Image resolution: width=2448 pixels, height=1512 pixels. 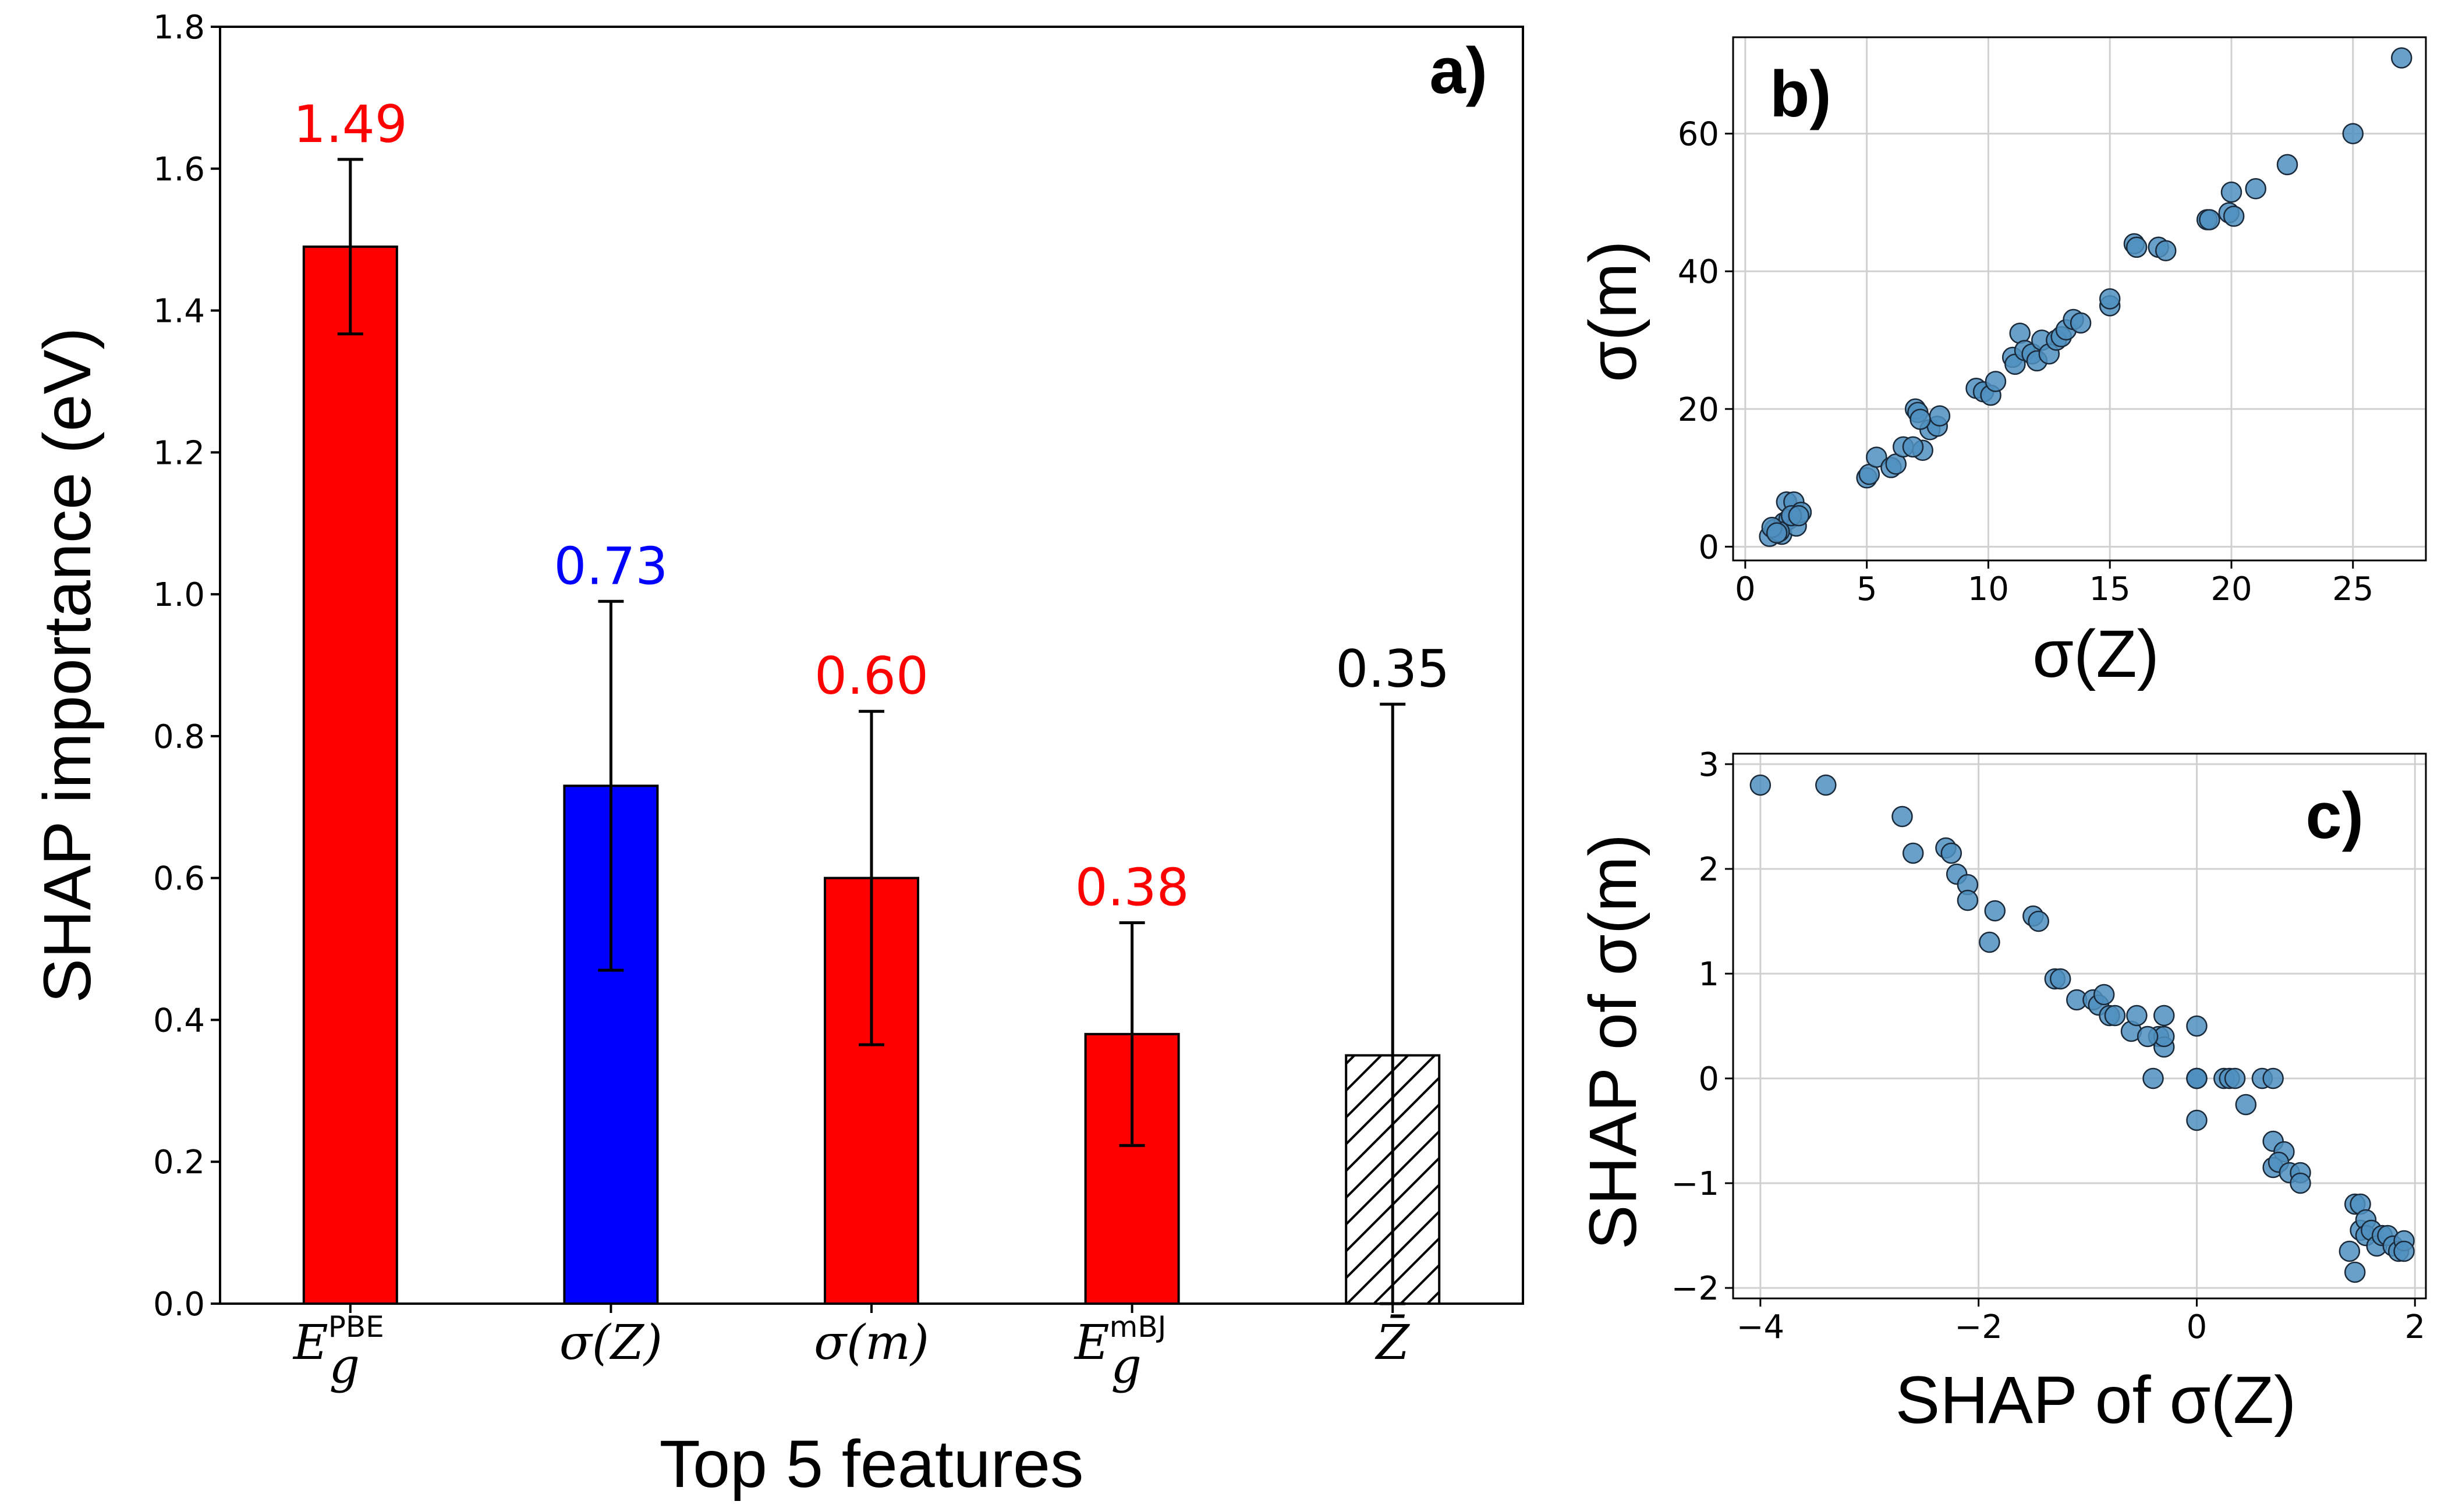 What do you see at coordinates (179, 28) in the screenshot?
I see `panel-a-ytick-label: 1.8` at bounding box center [179, 28].